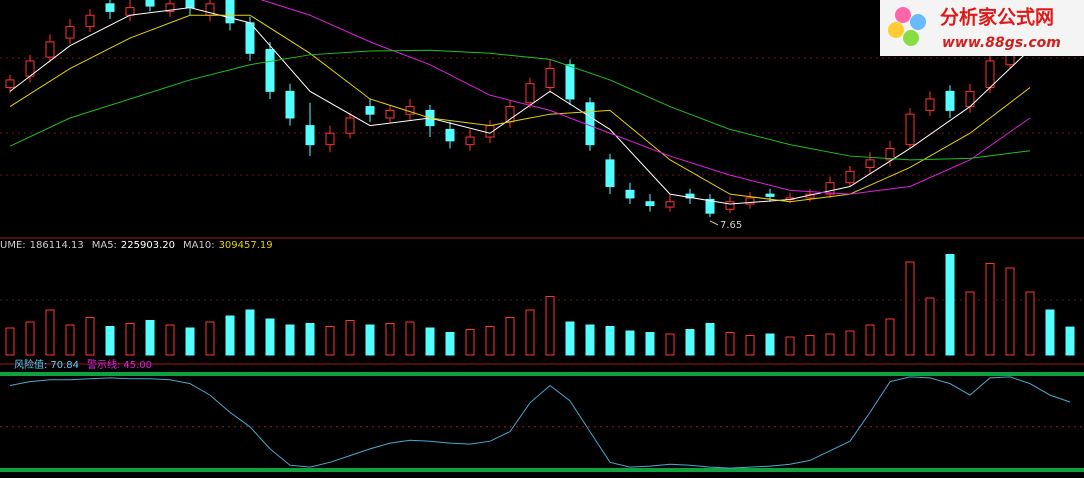 The height and width of the screenshot is (478, 1084). Describe the element at coordinates (246, 245) in the screenshot. I see `legend-value: 309457.19` at that location.